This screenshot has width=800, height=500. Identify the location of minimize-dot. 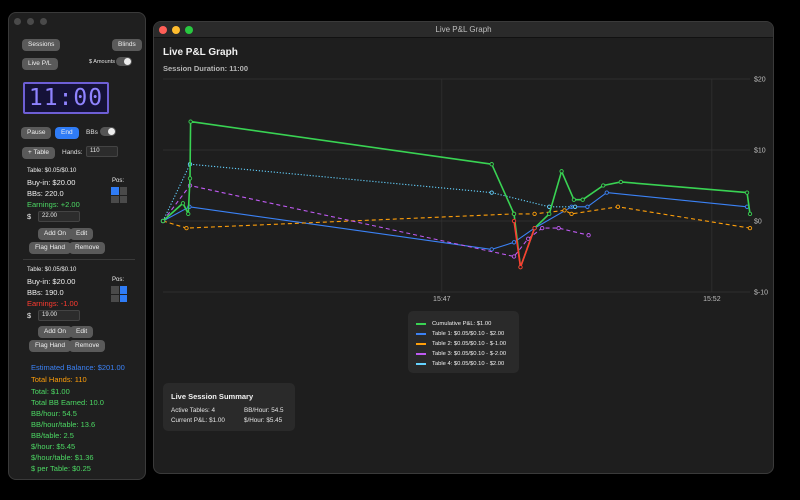
(30, 21).